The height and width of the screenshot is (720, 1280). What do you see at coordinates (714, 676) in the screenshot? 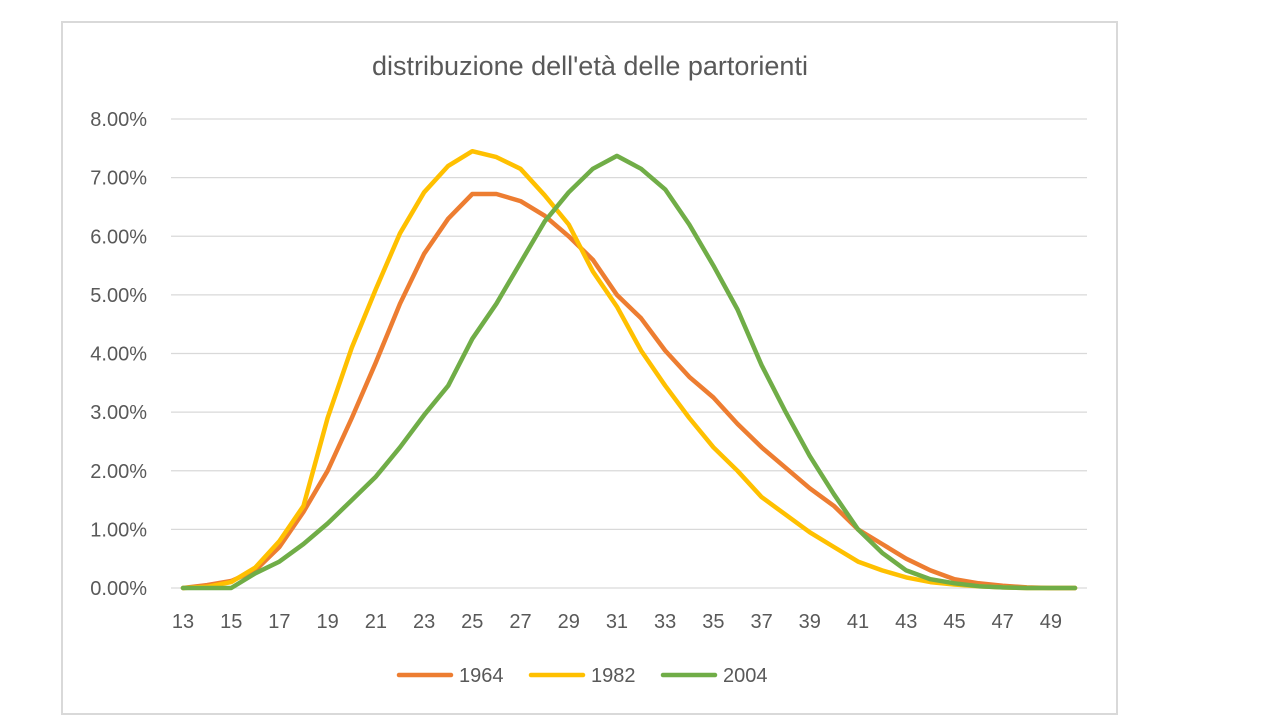
I see `legend-item-2004: 2004` at bounding box center [714, 676].